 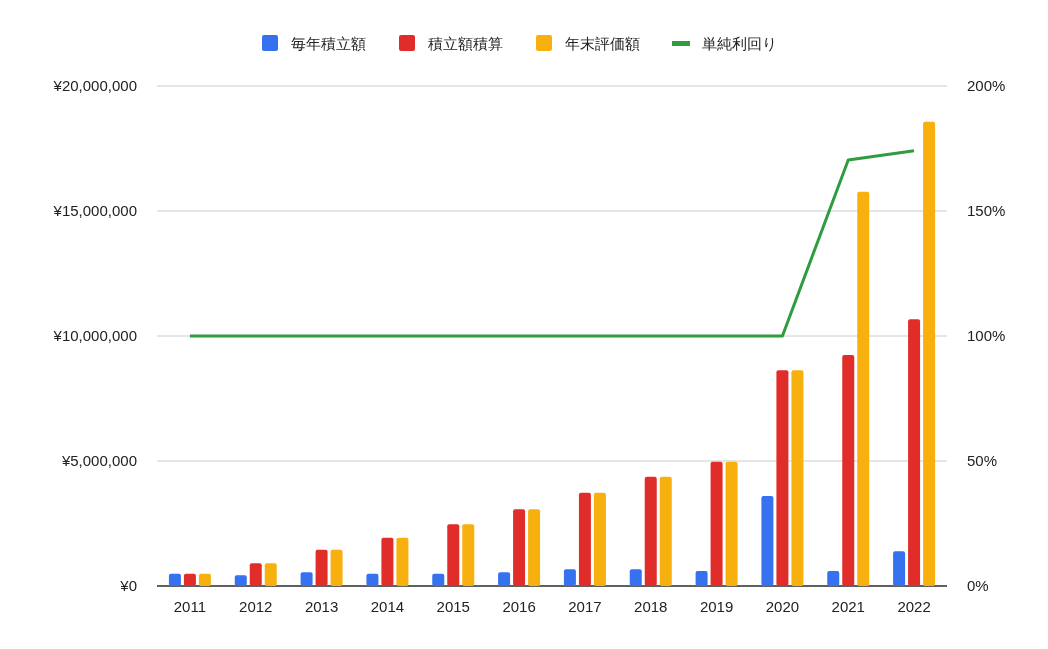 I want to click on x-tick-label: 2014, so click(x=387, y=606).